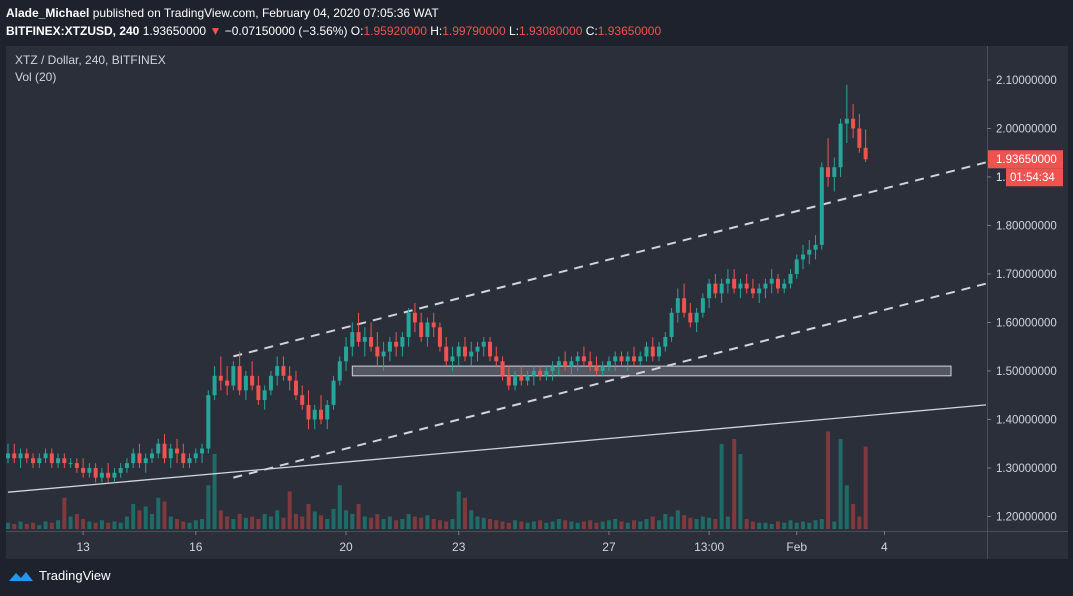 The height and width of the screenshot is (596, 1073). Describe the element at coordinates (591, 31) in the screenshot. I see `close-label: C:` at that location.